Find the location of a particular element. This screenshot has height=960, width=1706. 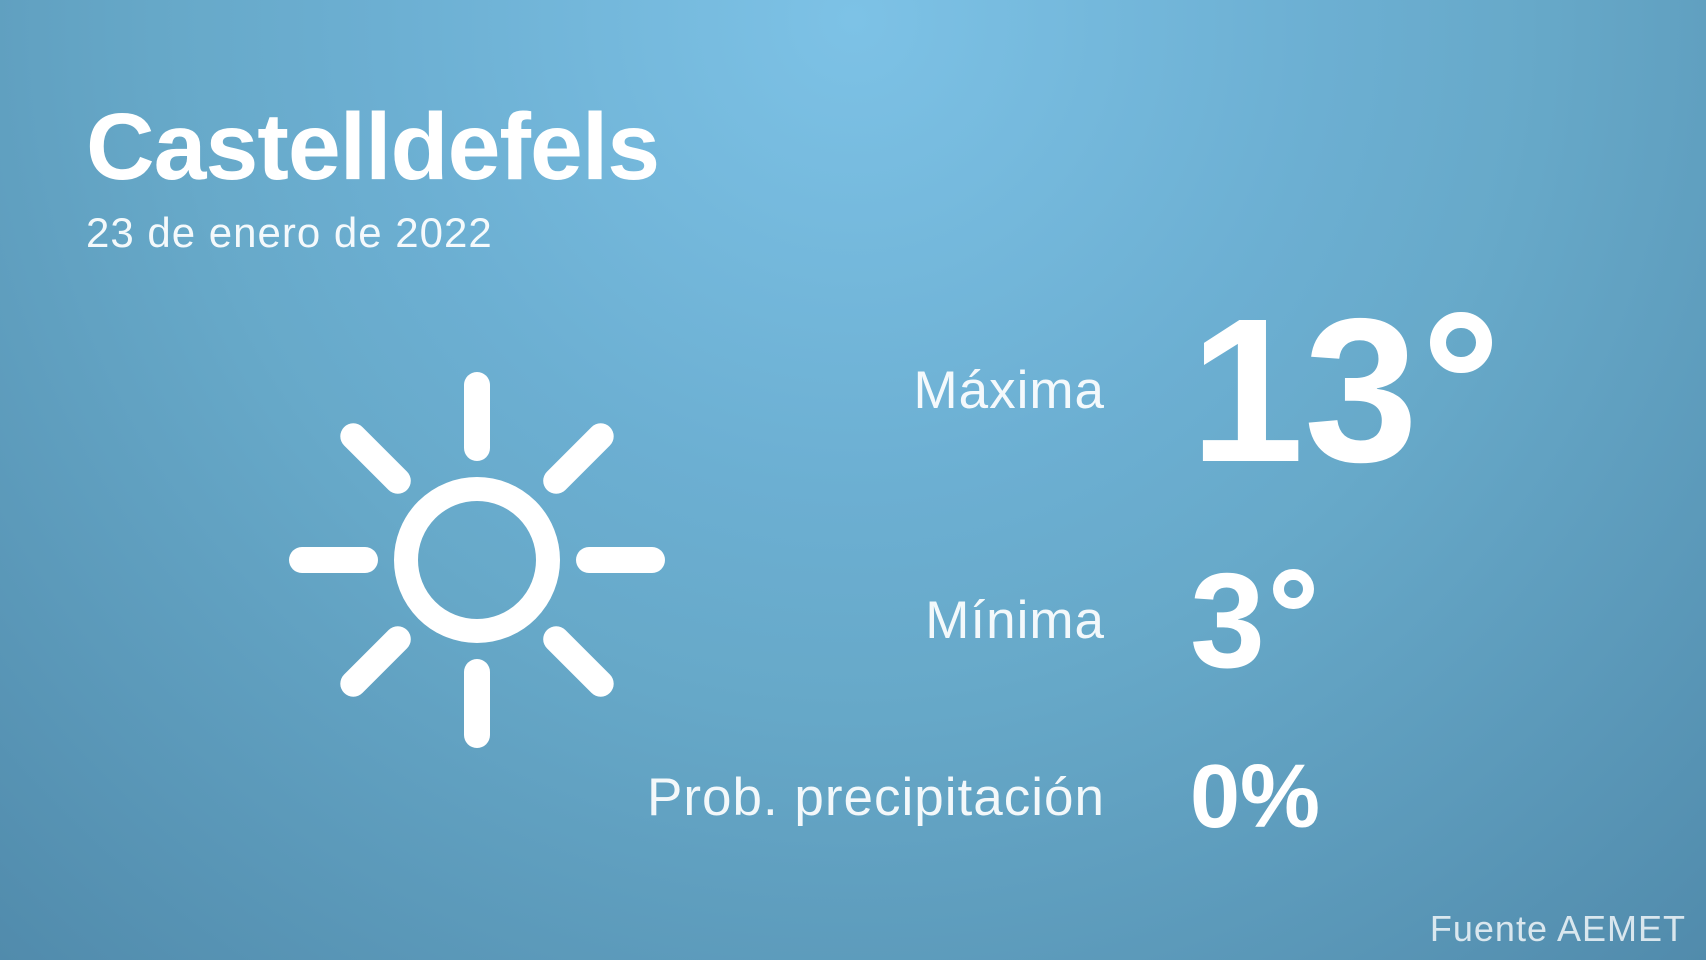

precipitation-label: Prob. precipitación is located at coordinates (876, 797).